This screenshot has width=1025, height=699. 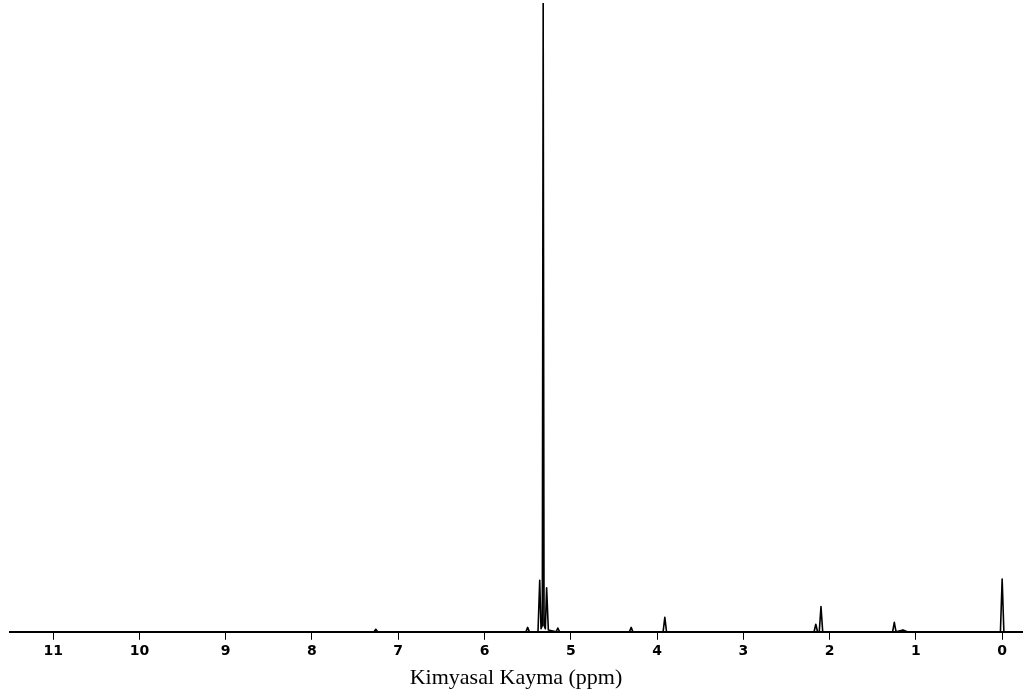 What do you see at coordinates (484, 649) in the screenshot?
I see `x-tick-label: 6` at bounding box center [484, 649].